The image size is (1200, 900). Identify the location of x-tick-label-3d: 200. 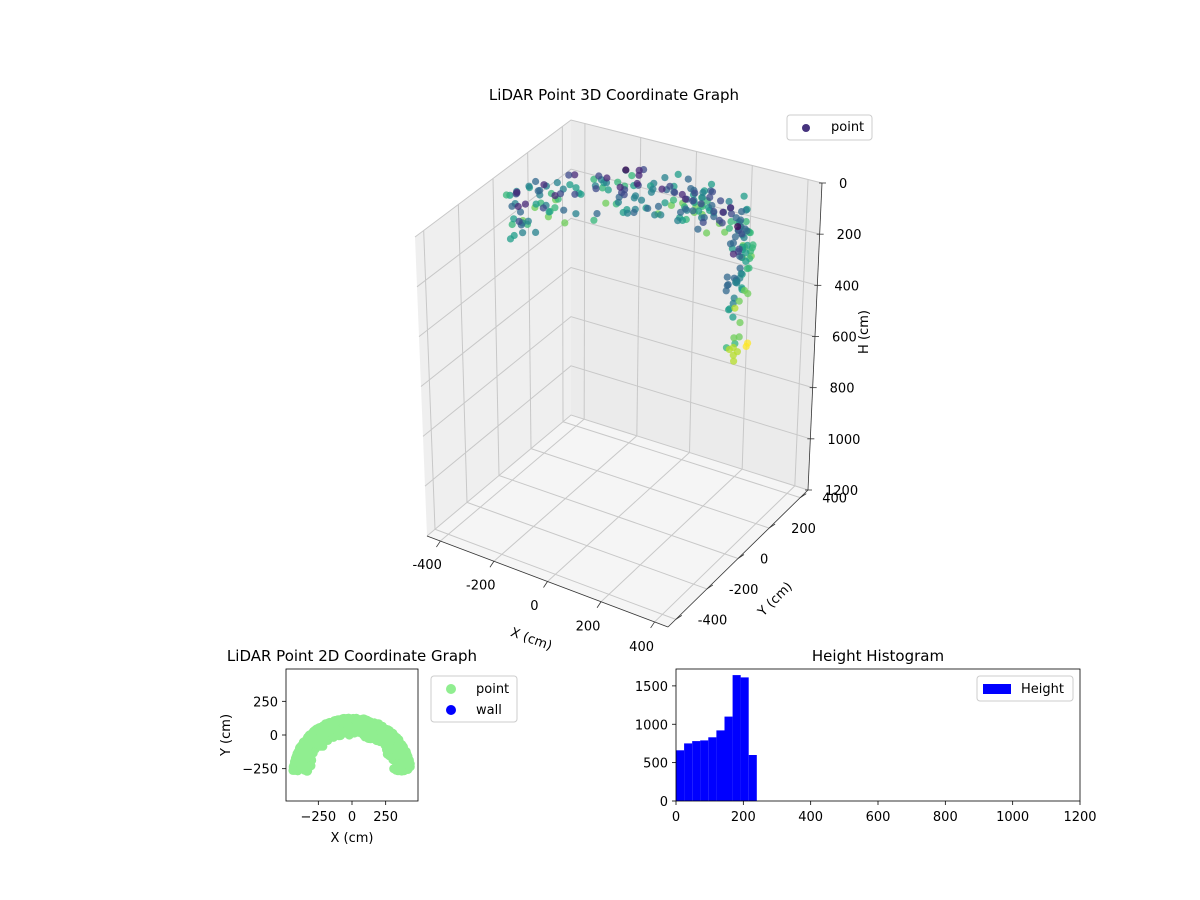
(588, 626).